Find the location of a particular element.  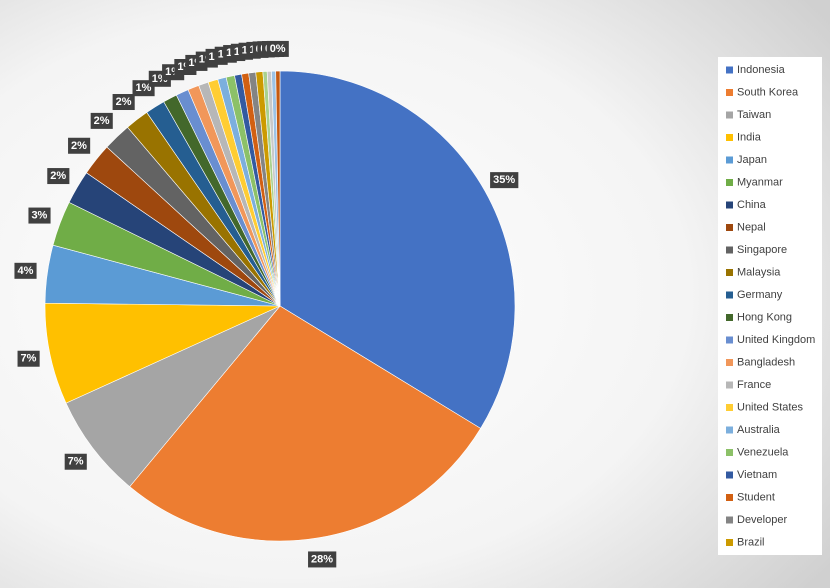

legend-label: Brazil is located at coordinates (751, 542).